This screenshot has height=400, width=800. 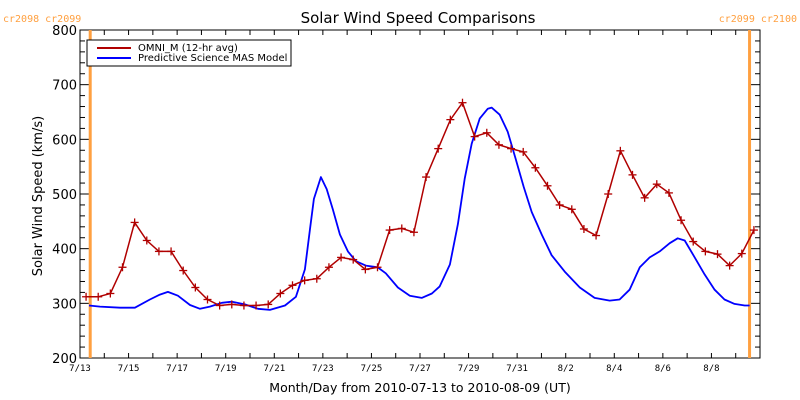 What do you see at coordinates (469, 369) in the screenshot?
I see `x-tick-label: 7/29` at bounding box center [469, 369].